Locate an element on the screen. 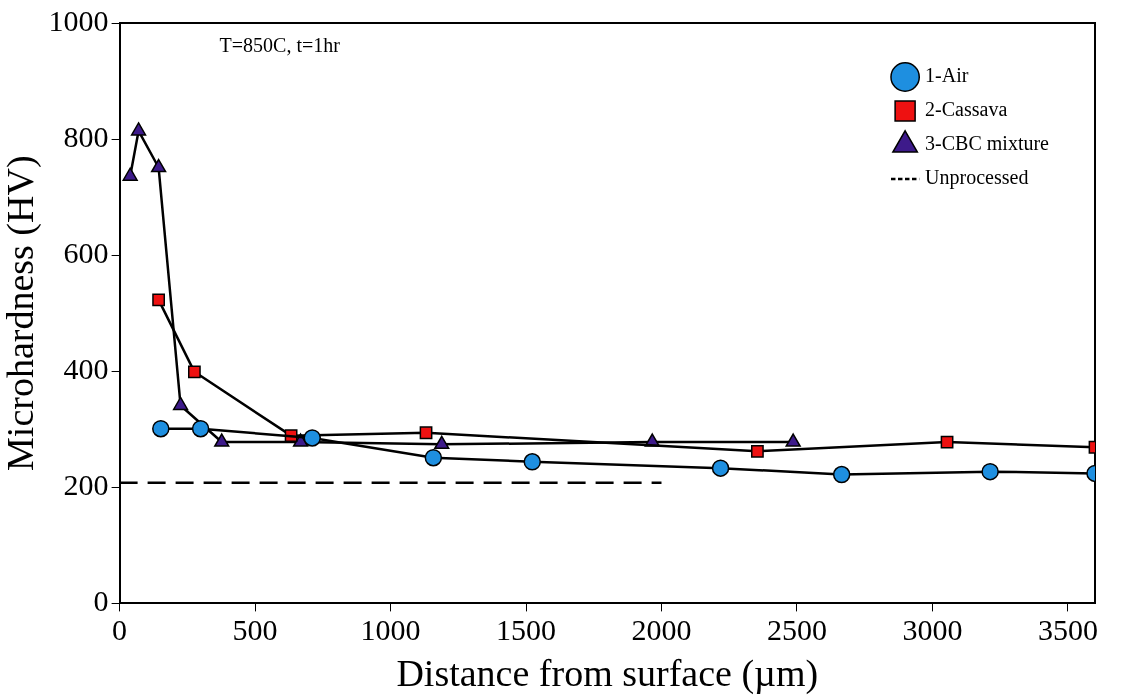 The height and width of the screenshot is (699, 1123). y-tick-label: 800 is located at coordinates (86, 136).